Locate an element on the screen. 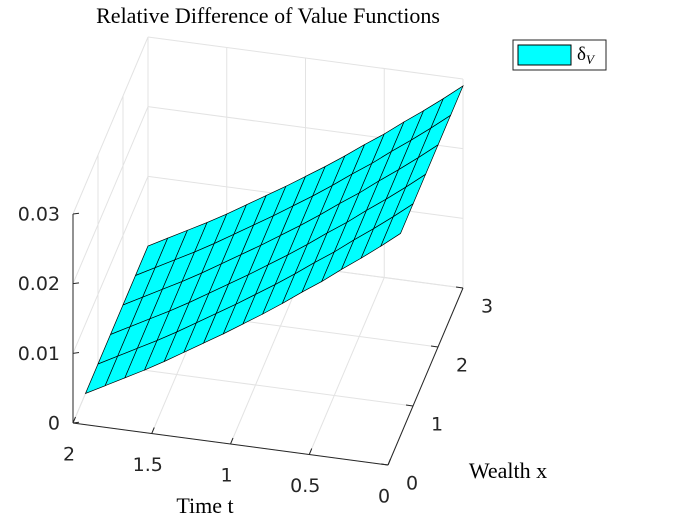  z-tick-label: 0.02 is located at coordinates (39, 284).